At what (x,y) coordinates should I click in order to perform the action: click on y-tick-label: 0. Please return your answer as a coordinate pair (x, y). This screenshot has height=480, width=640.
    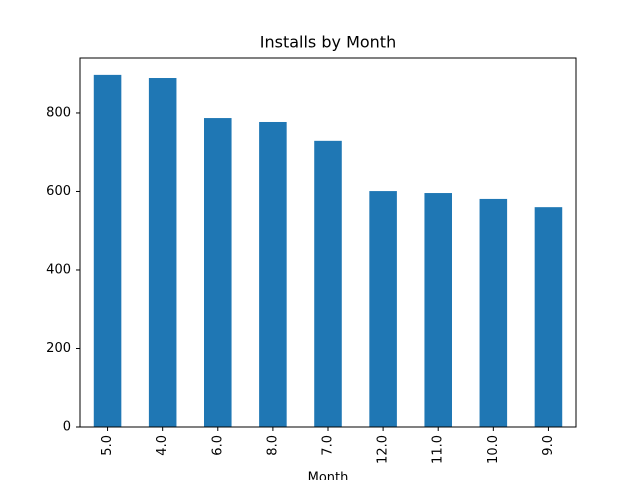
    Looking at the image, I should click on (67, 427).